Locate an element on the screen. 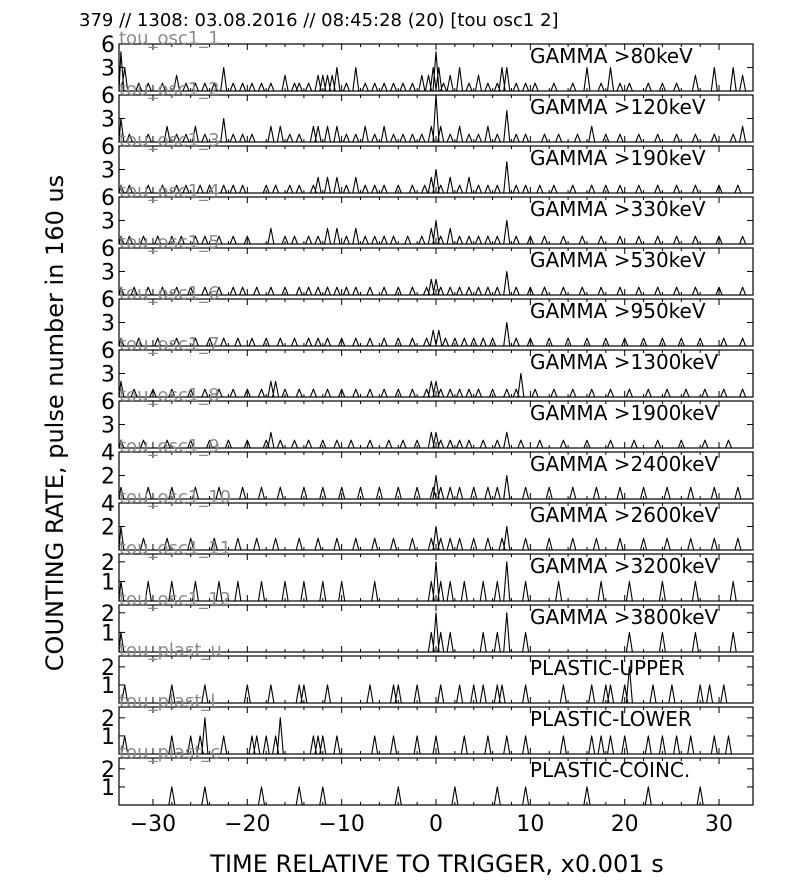 This screenshot has width=792, height=882. panel-label: GAMMA >120keV is located at coordinates (618, 107).